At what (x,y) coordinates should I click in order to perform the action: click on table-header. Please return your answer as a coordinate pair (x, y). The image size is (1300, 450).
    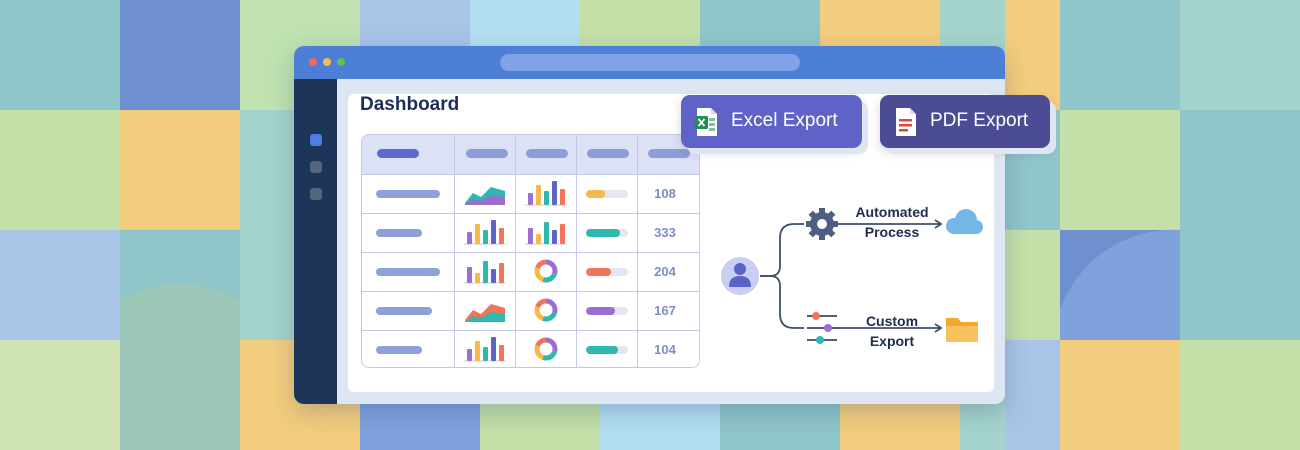
    Looking at the image, I should click on (530, 154).